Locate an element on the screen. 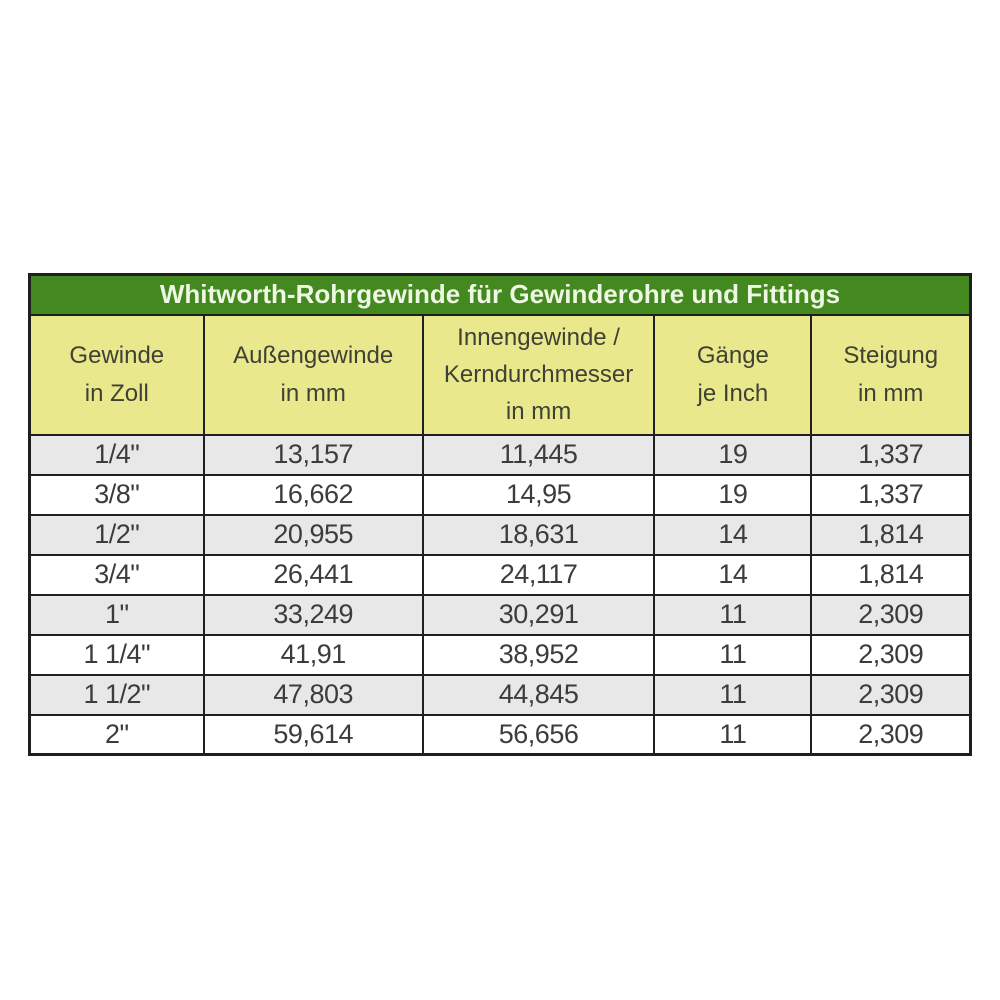  table-row: 3/4" 26,441 24,117 14 1,814 is located at coordinates (500, 574).